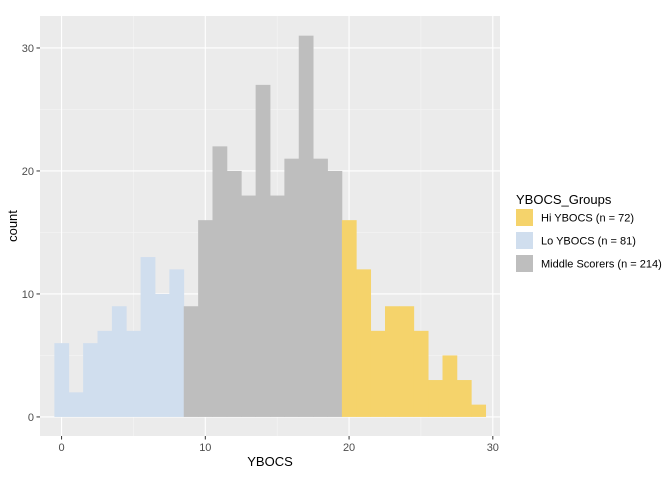 The height and width of the screenshot is (478, 668). What do you see at coordinates (62, 448) in the screenshot?
I see `x-tick-label: 0` at bounding box center [62, 448].